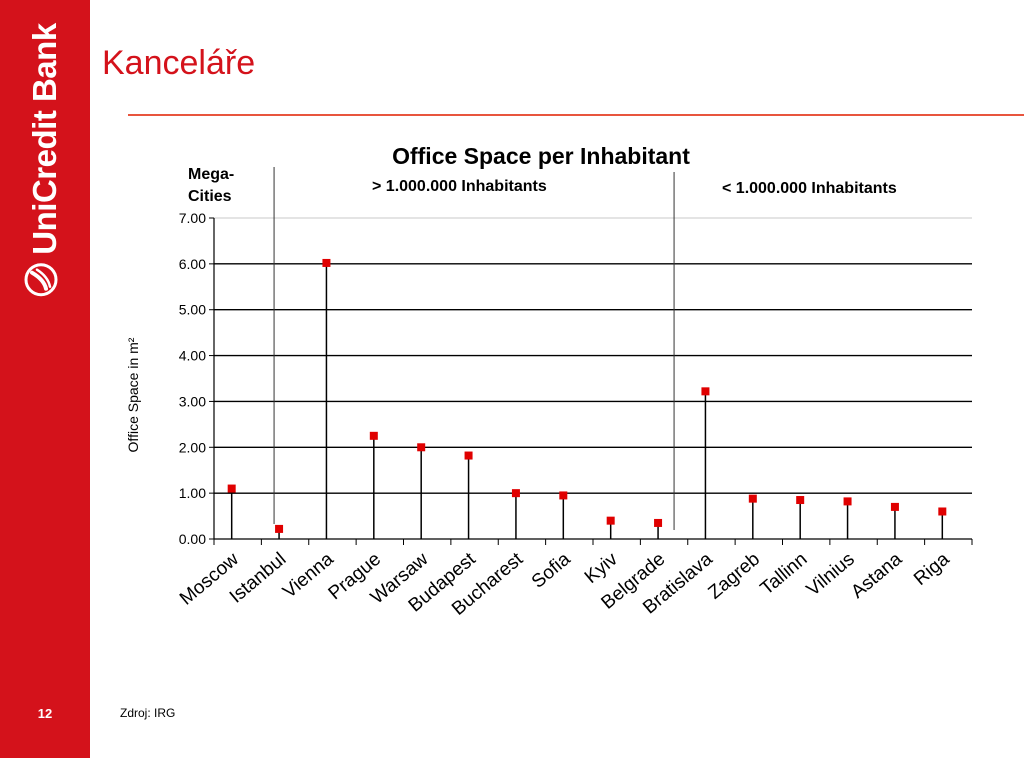 The width and height of the screenshot is (1024, 758). I want to click on x-category-label: Istanbul, so click(258, 578).